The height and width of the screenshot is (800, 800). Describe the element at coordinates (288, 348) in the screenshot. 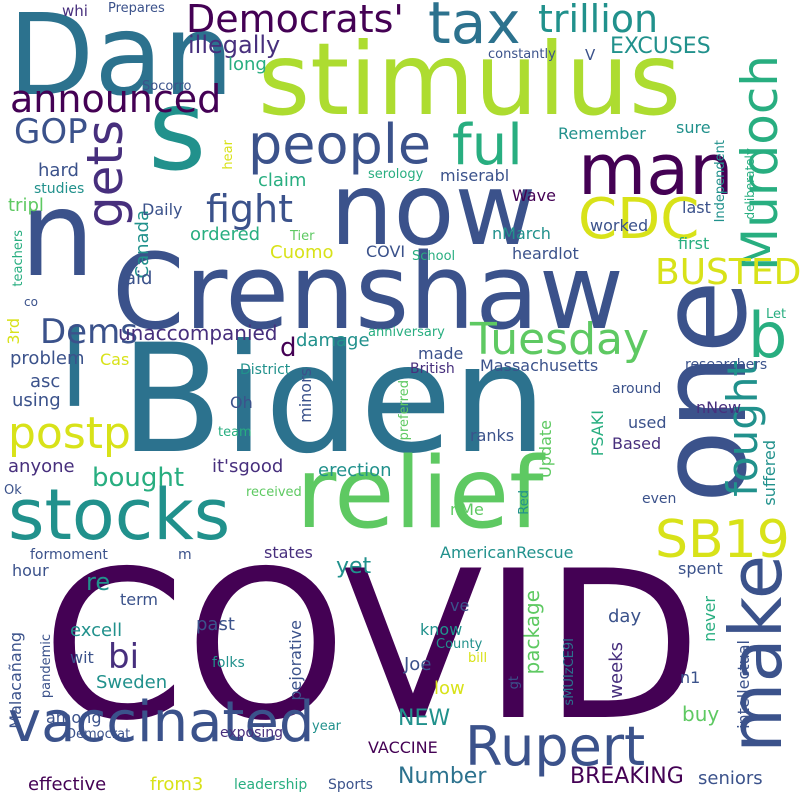

I see `word-d: d` at that location.